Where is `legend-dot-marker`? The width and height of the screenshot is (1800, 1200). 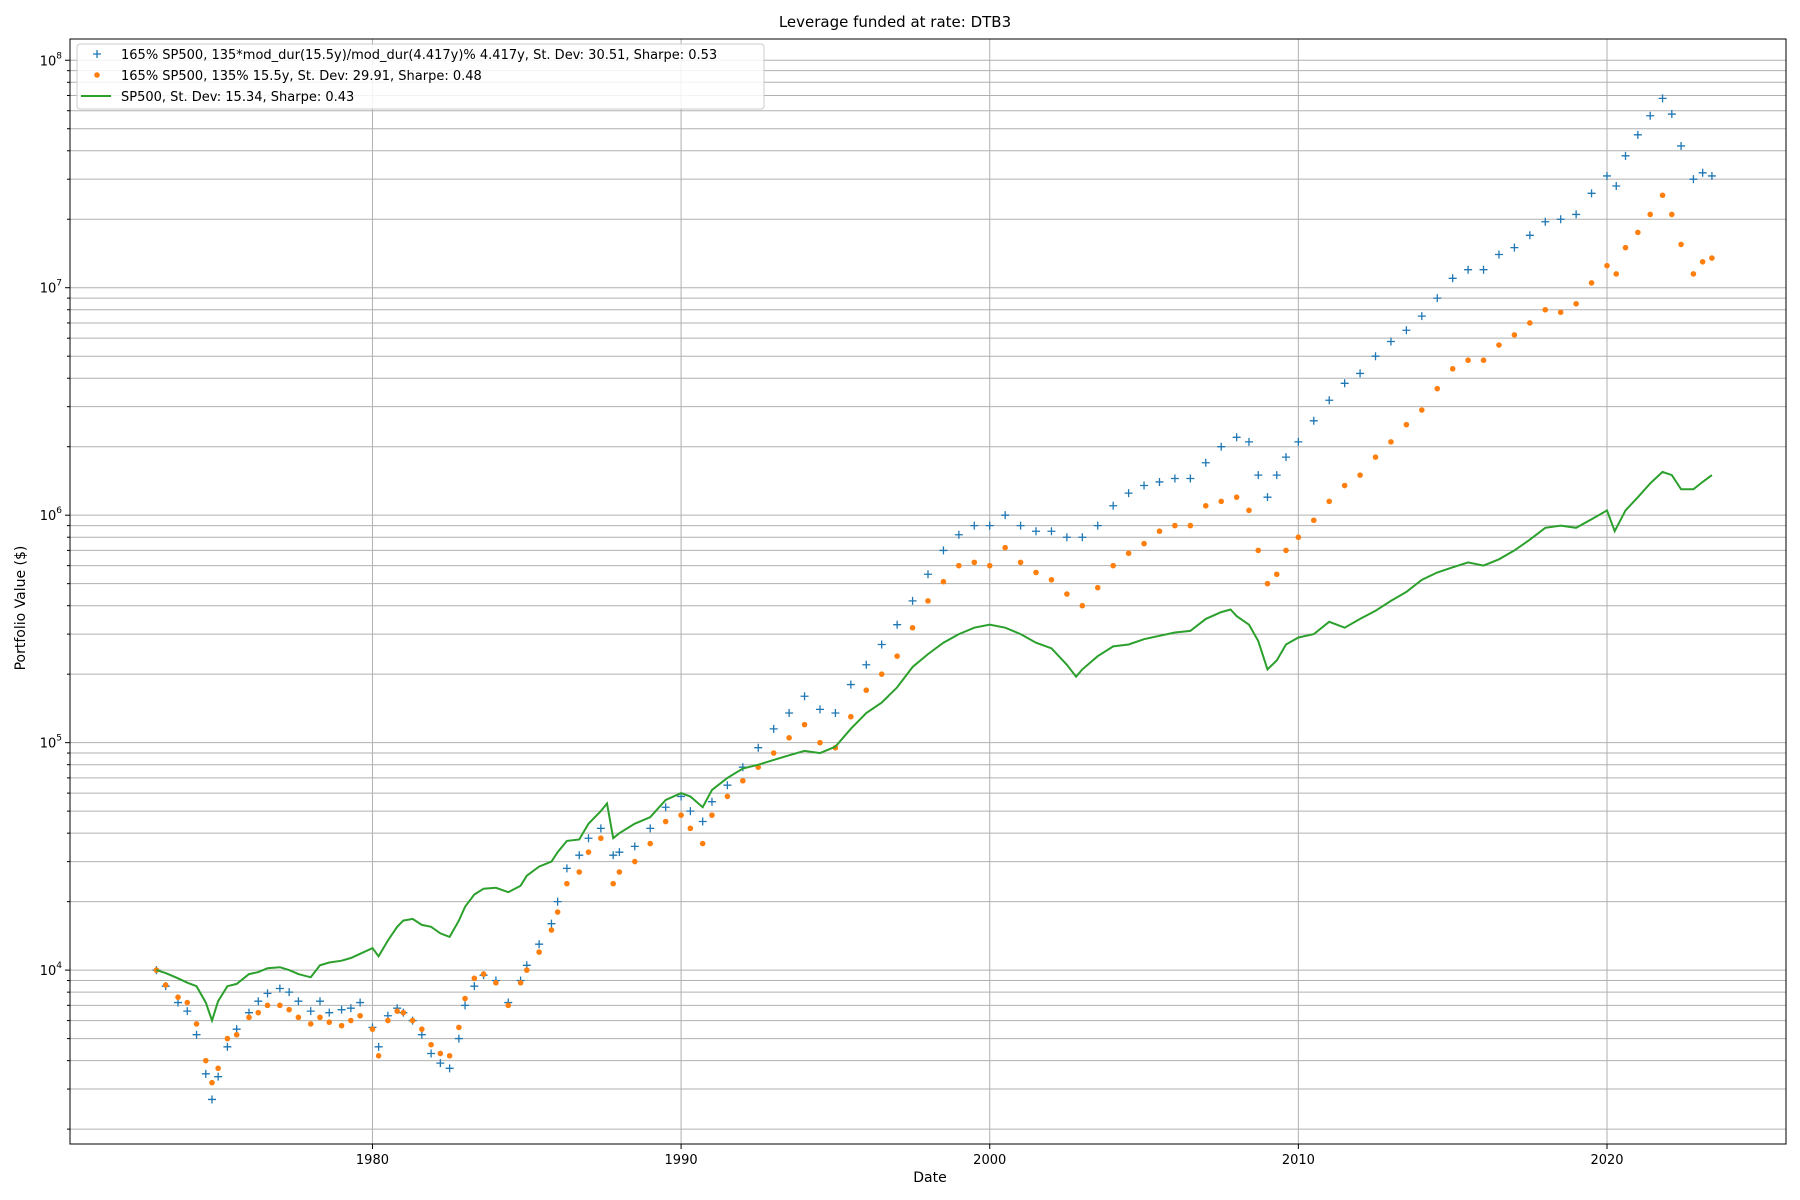
legend-dot-marker is located at coordinates (97, 75).